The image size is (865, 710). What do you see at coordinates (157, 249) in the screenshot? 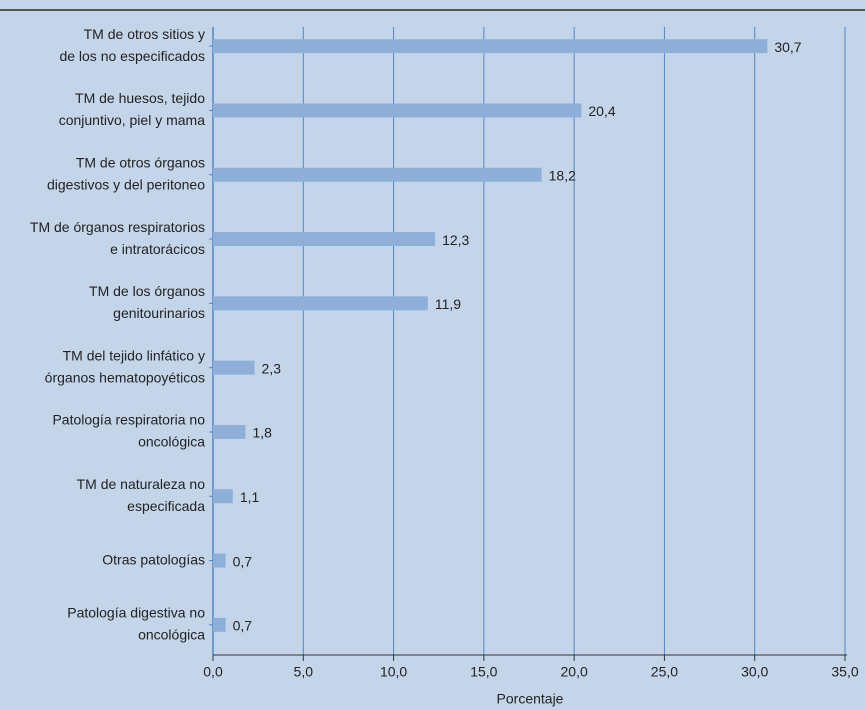
I see `y-tick-label: e intratorácicos` at bounding box center [157, 249].